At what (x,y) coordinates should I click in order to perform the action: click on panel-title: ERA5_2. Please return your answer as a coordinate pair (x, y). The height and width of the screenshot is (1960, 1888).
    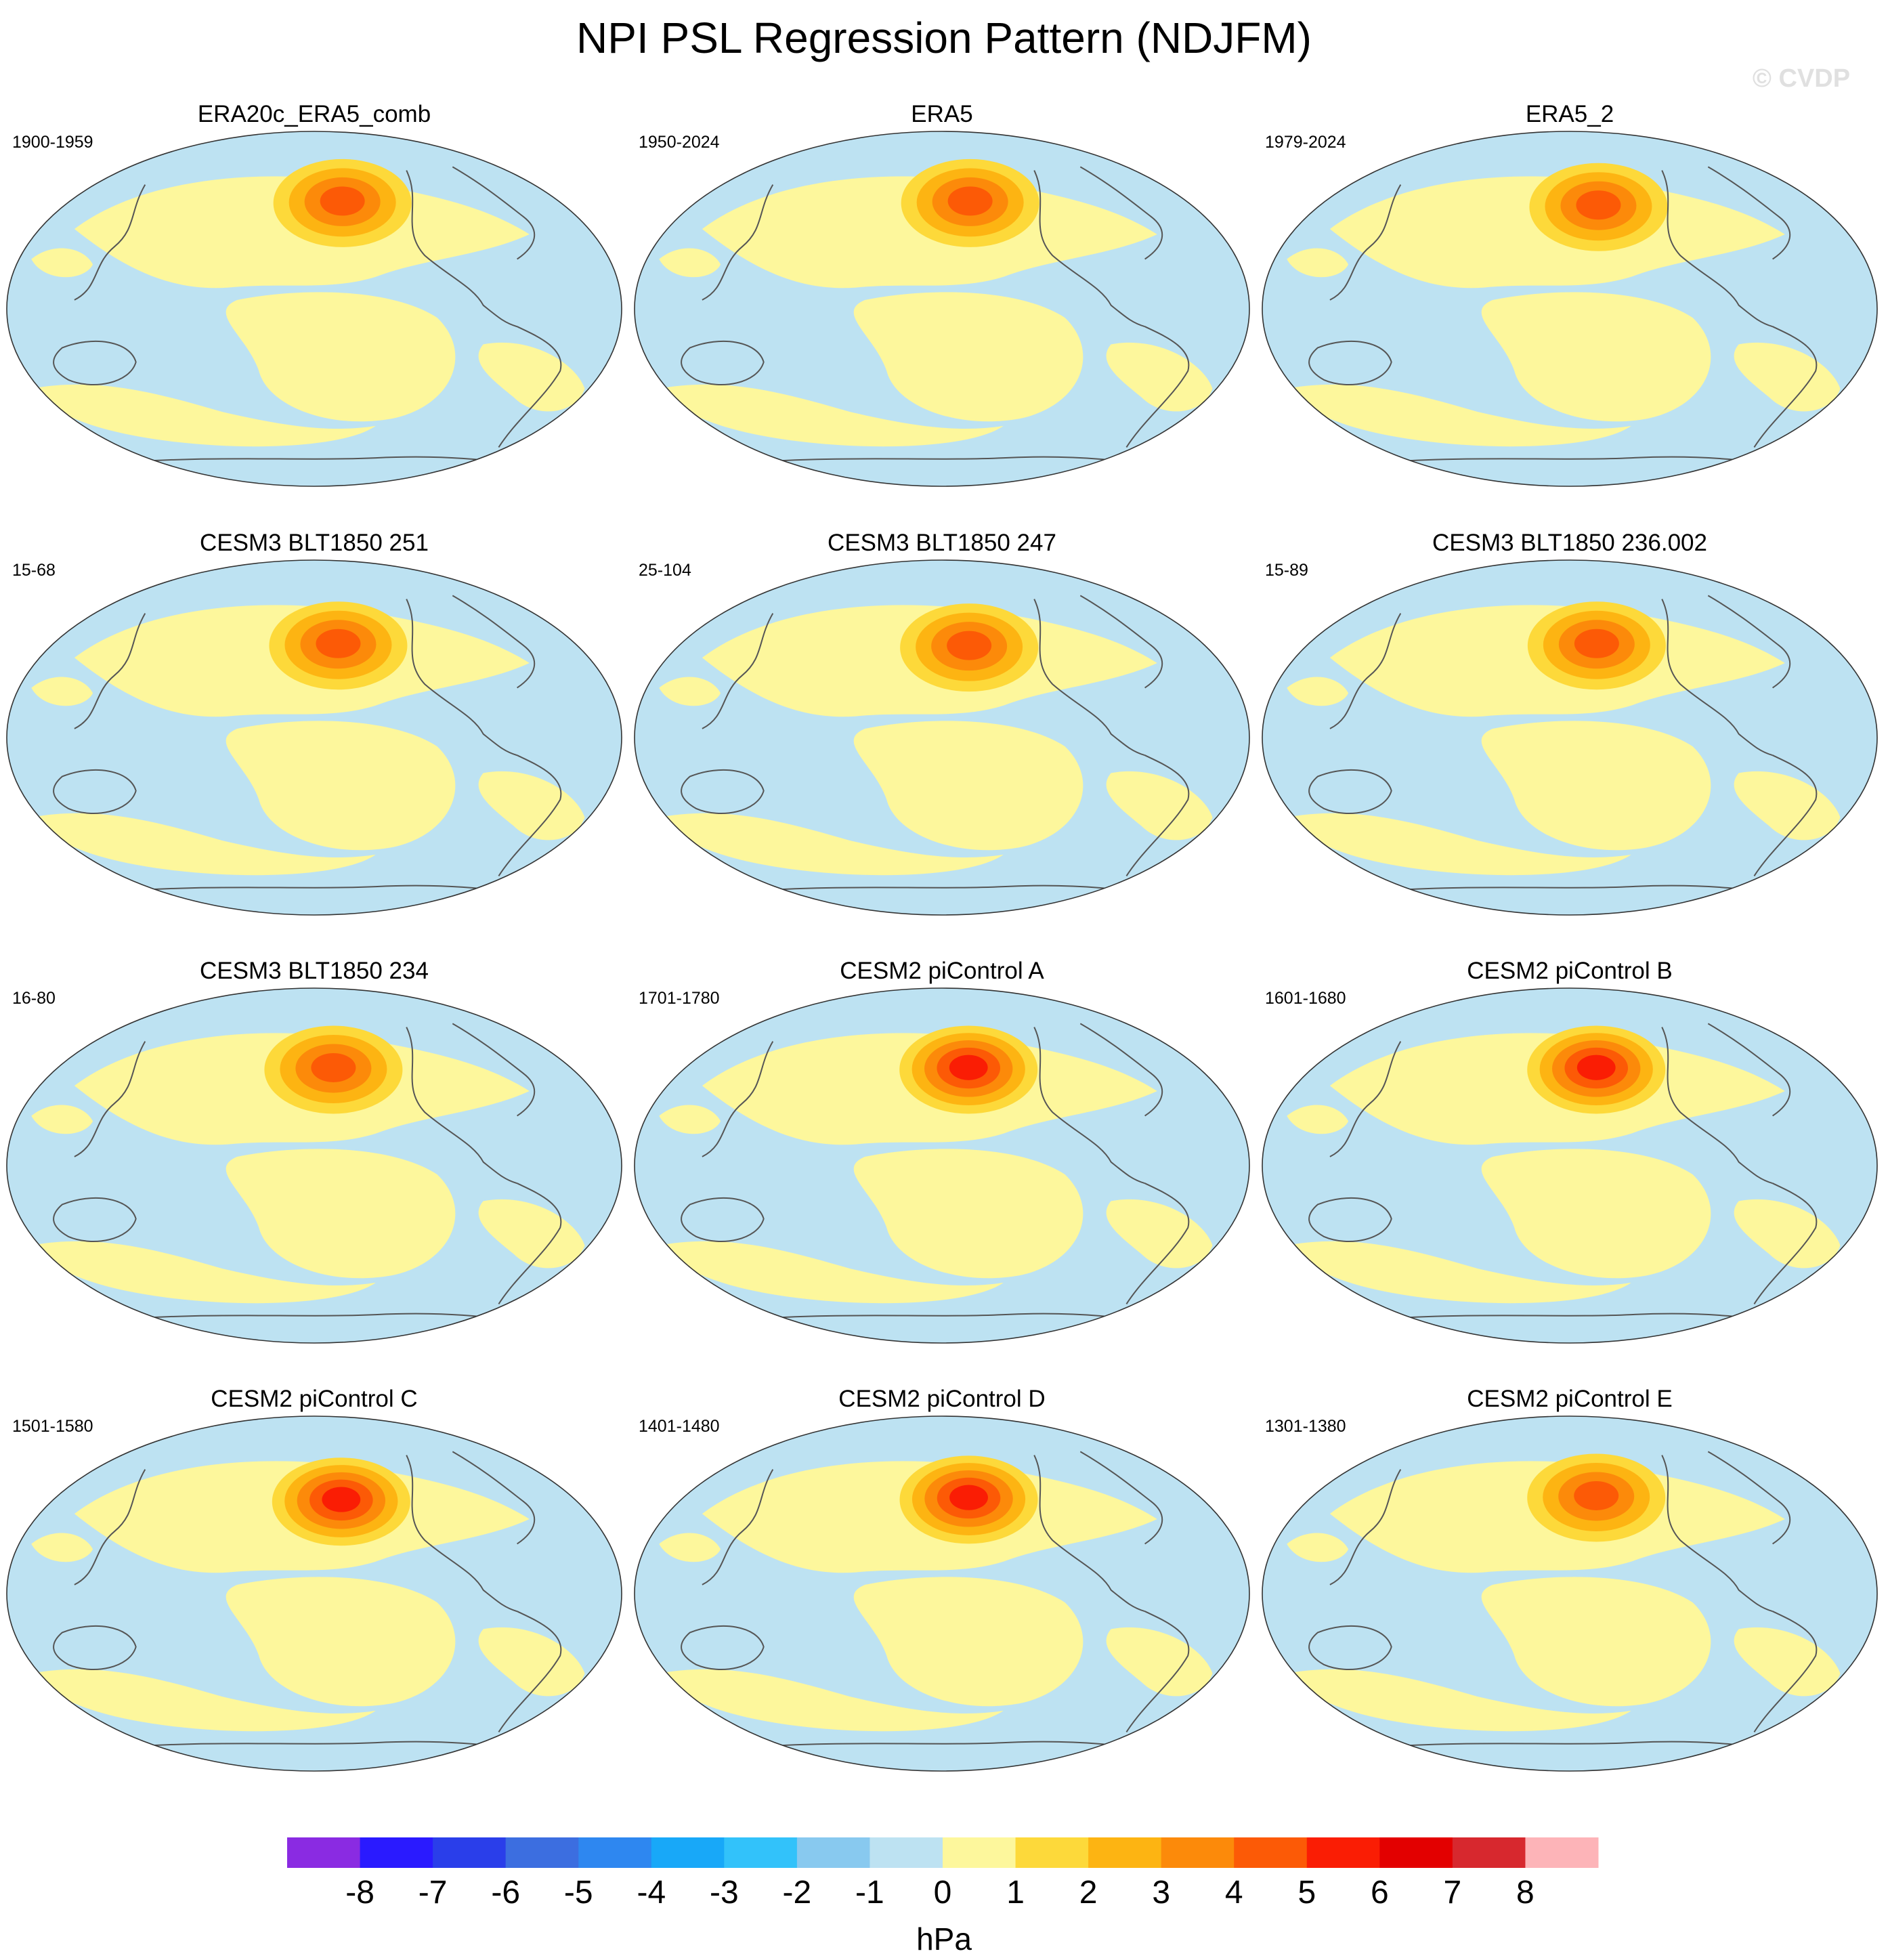
    Looking at the image, I should click on (1570, 114).